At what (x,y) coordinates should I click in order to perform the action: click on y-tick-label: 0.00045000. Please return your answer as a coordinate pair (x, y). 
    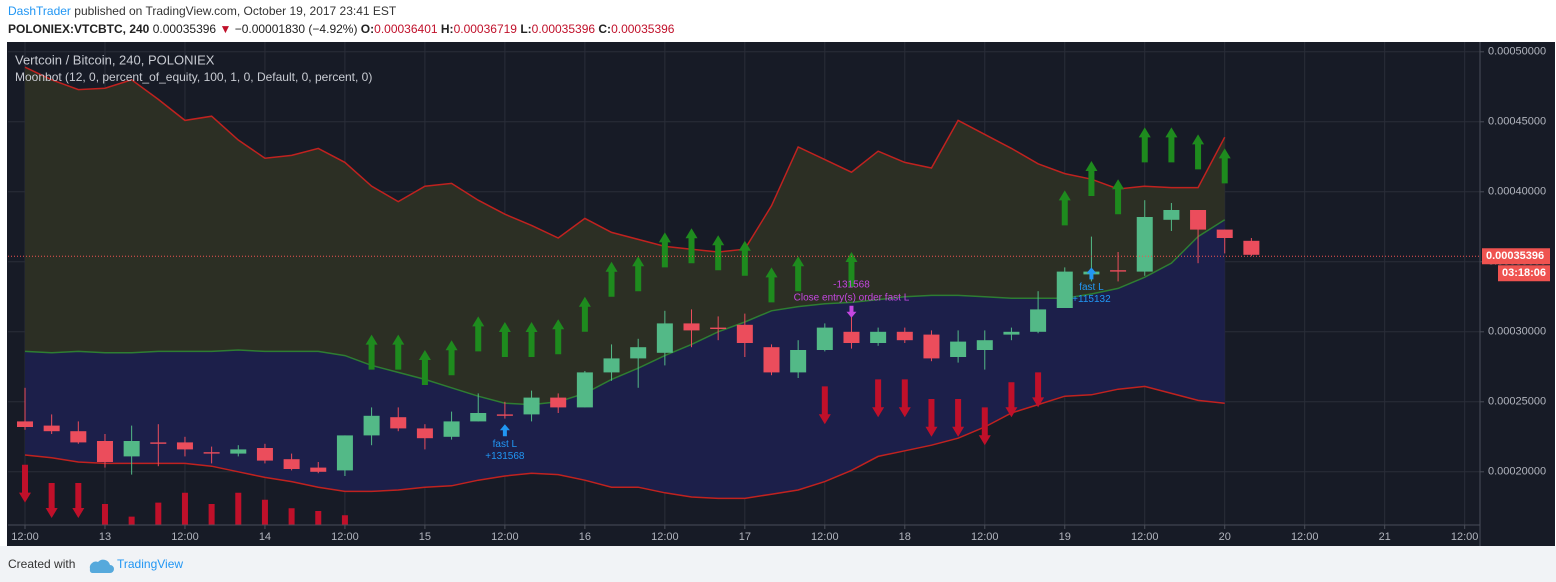
    Looking at the image, I should click on (1517, 122).